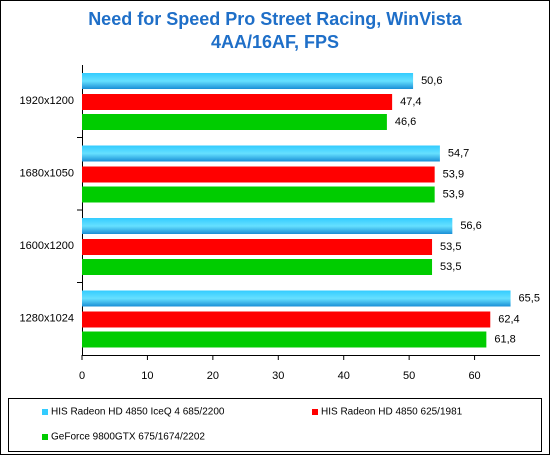 The image size is (550, 455). What do you see at coordinates (138, 412) in the screenshot?
I see `legend-label: HIS Radeon HD 4850 IceQ 4 685/2200` at bounding box center [138, 412].